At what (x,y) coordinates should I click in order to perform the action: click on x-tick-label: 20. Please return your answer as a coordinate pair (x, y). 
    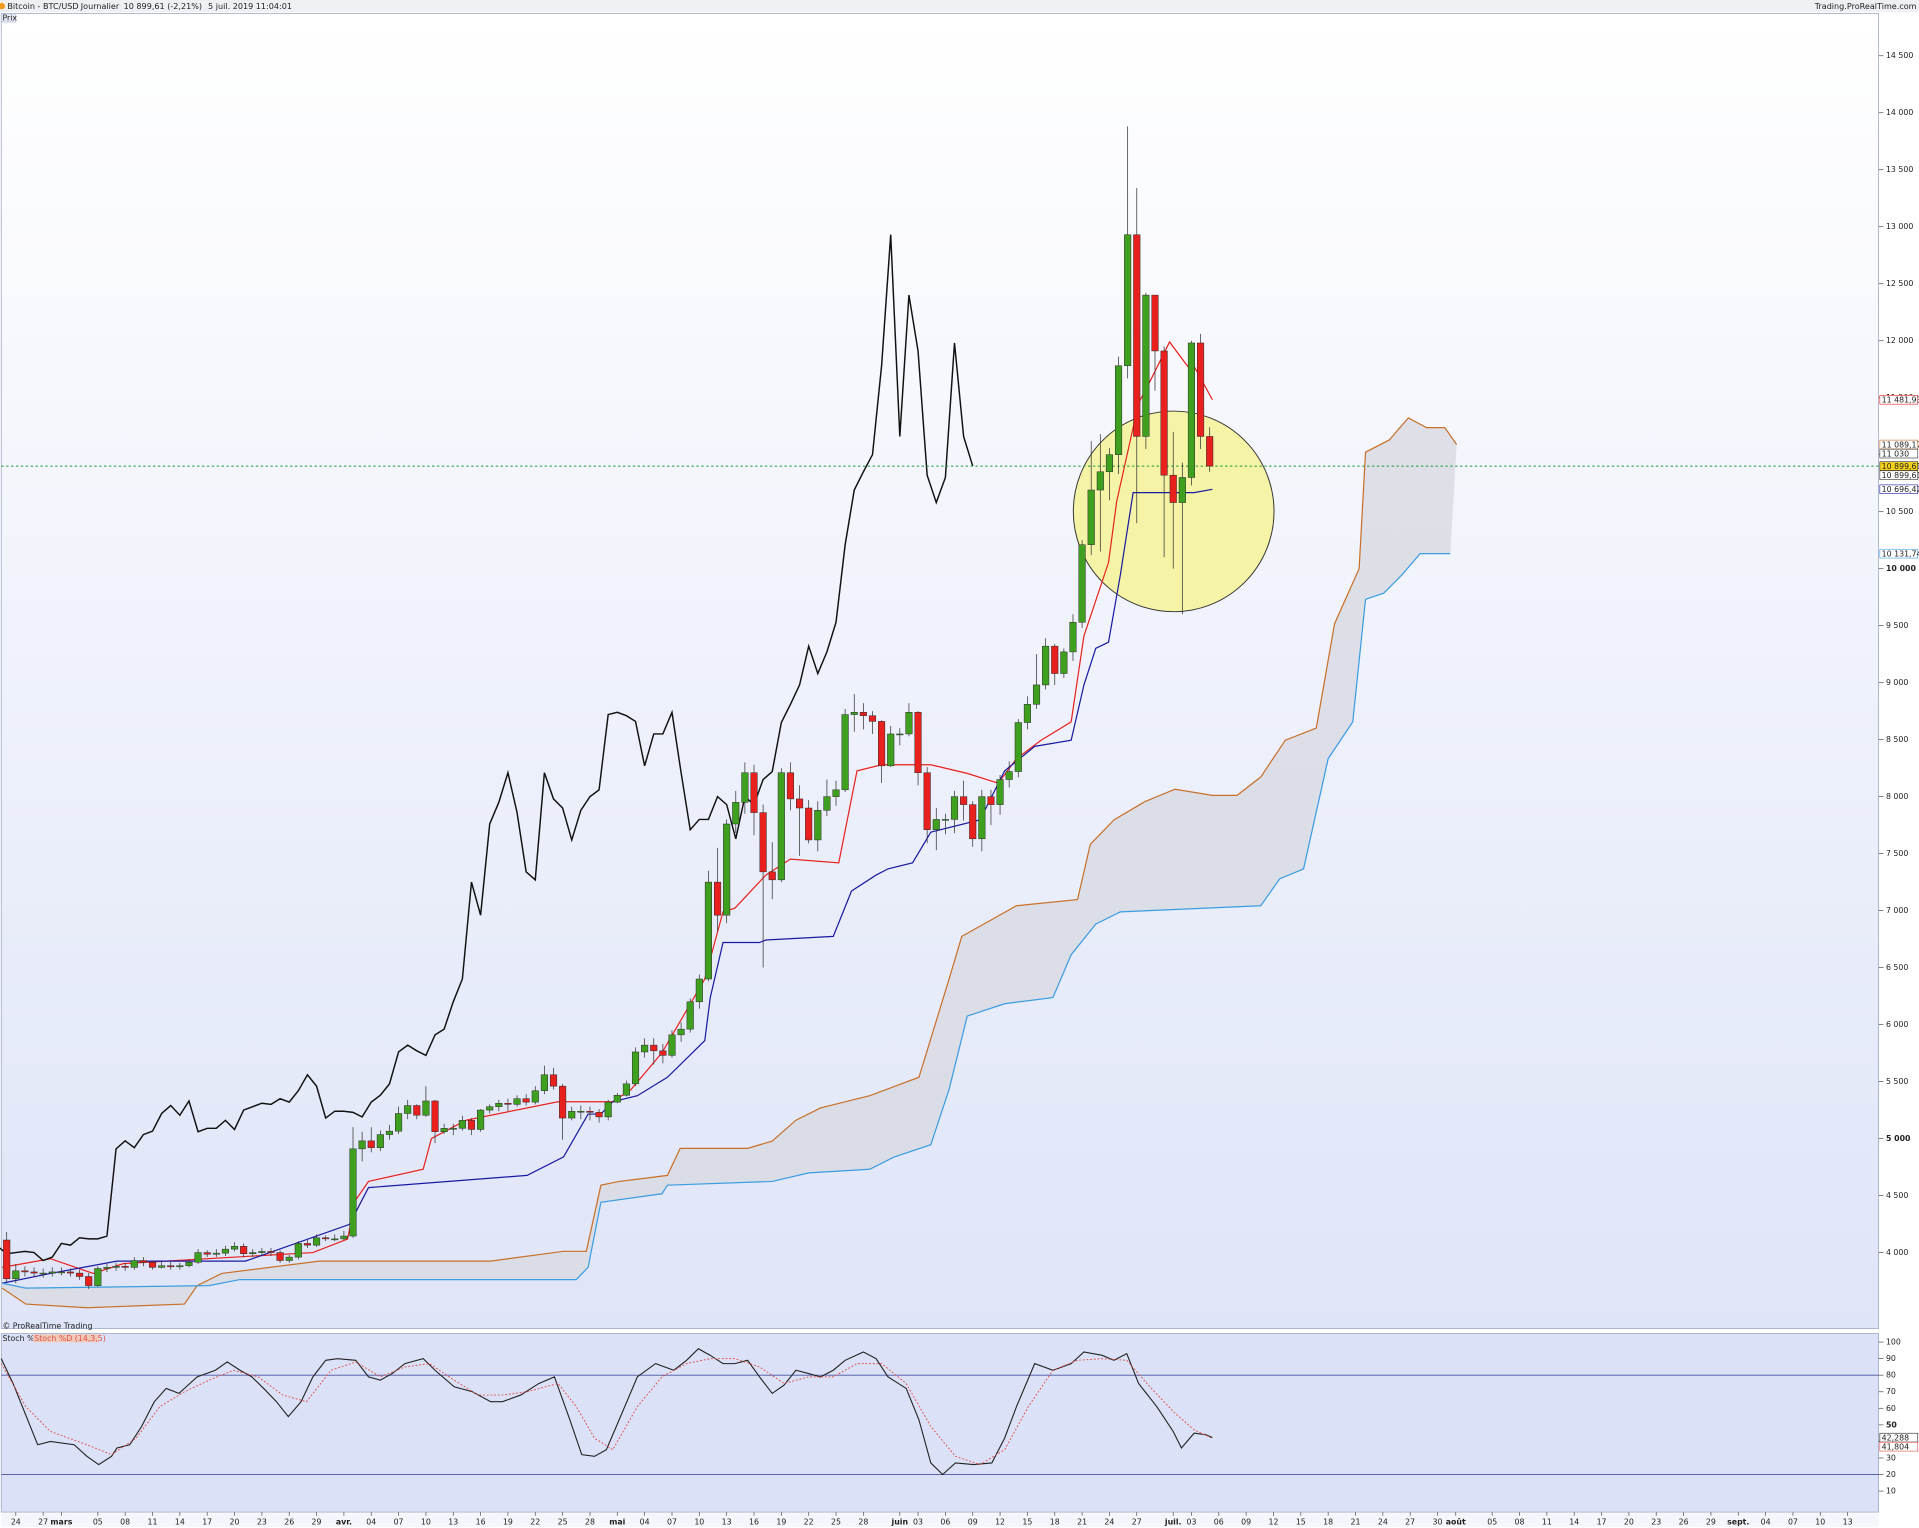
    Looking at the image, I should click on (235, 1521).